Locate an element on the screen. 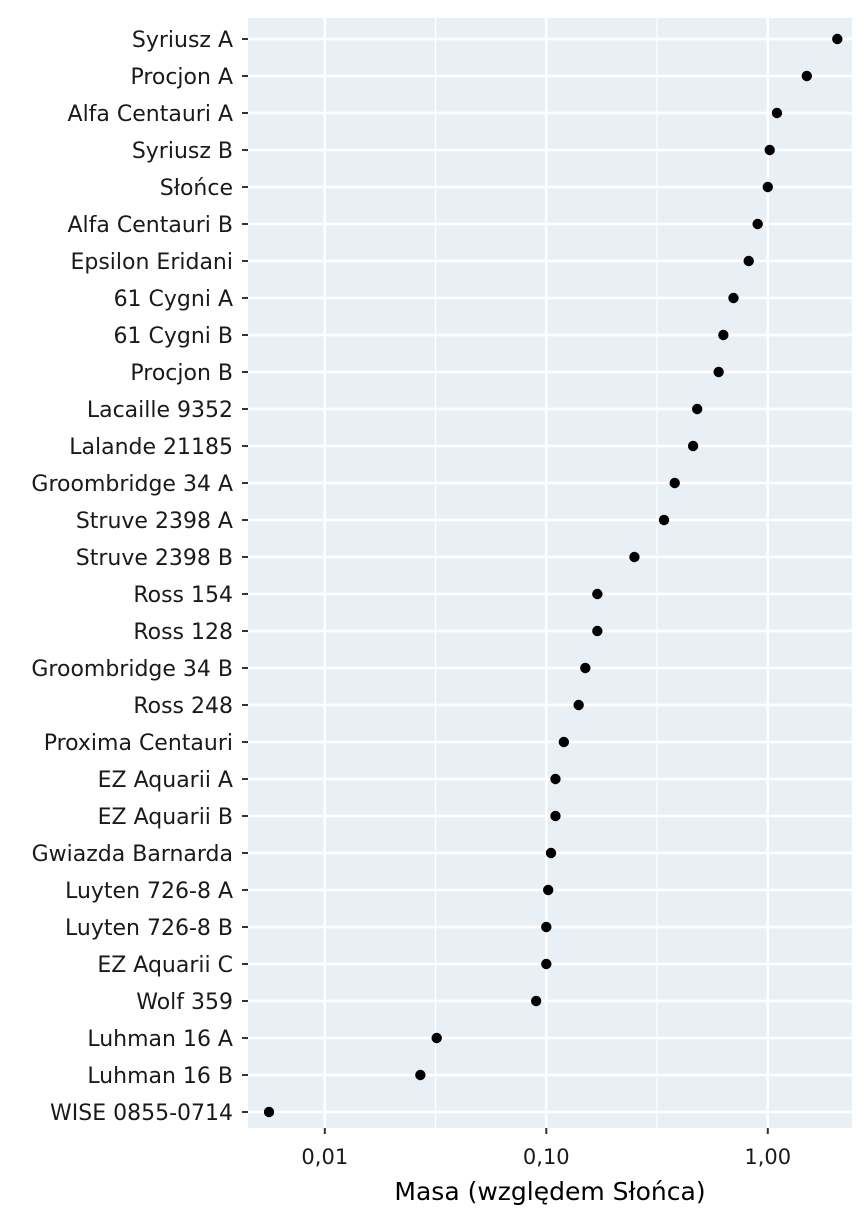 This screenshot has width=864, height=1210. y-tick-label: EZ Aquarii B is located at coordinates (165, 817).